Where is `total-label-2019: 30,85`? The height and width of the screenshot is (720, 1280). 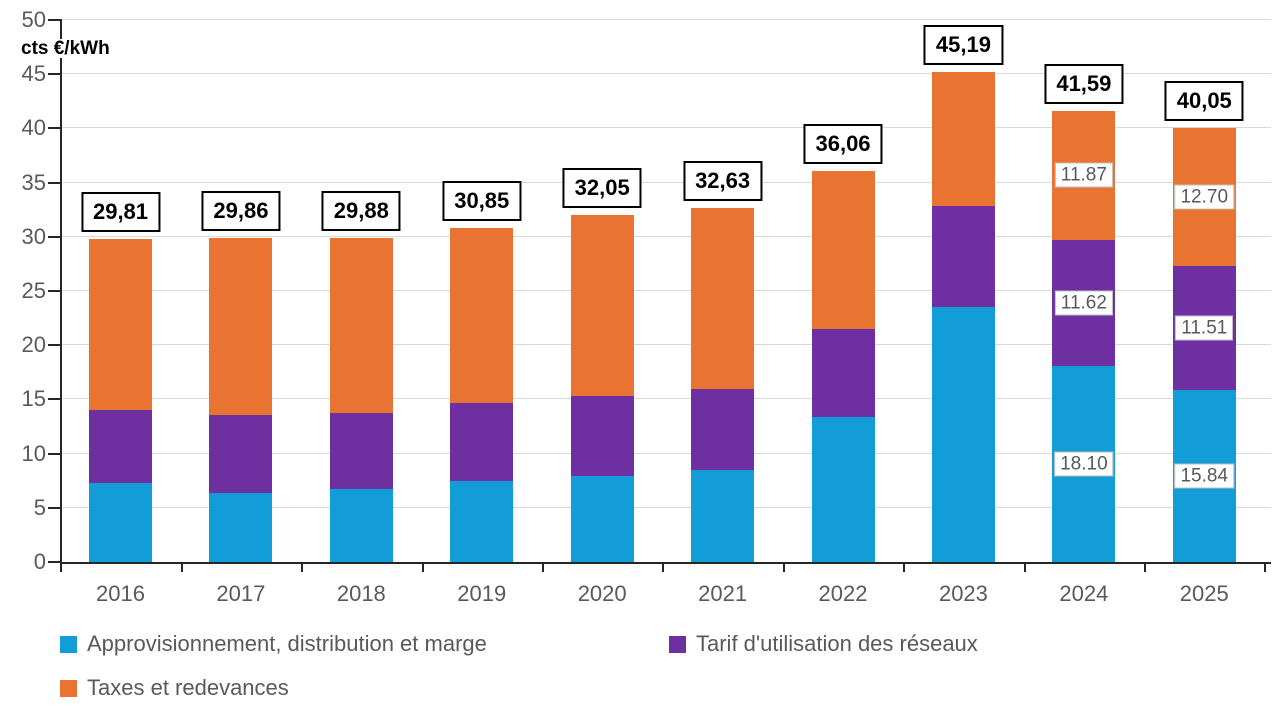
total-label-2019: 30,85 is located at coordinates (482, 200).